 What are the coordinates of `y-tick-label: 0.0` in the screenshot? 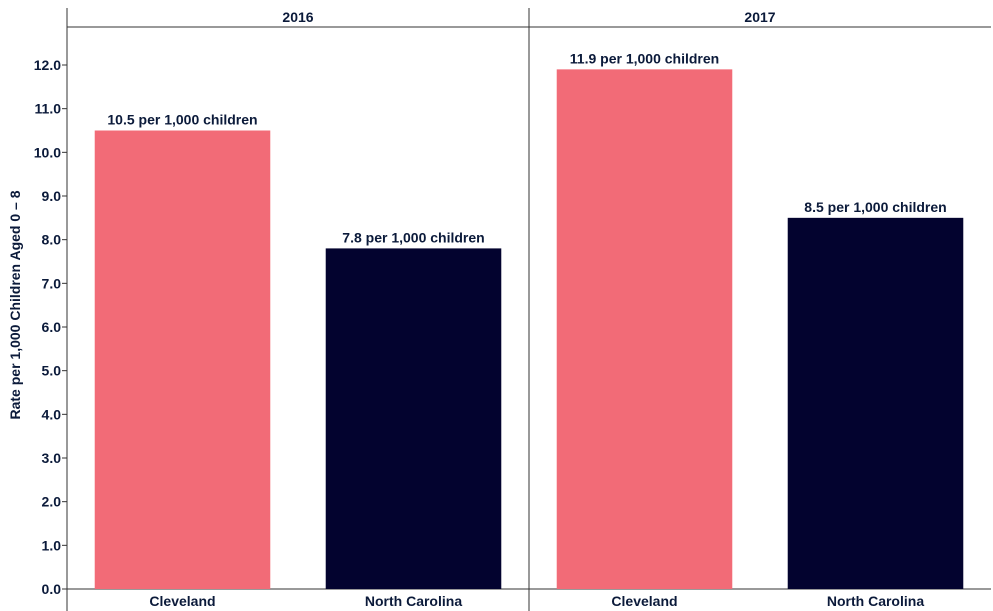 It's located at (52, 589).